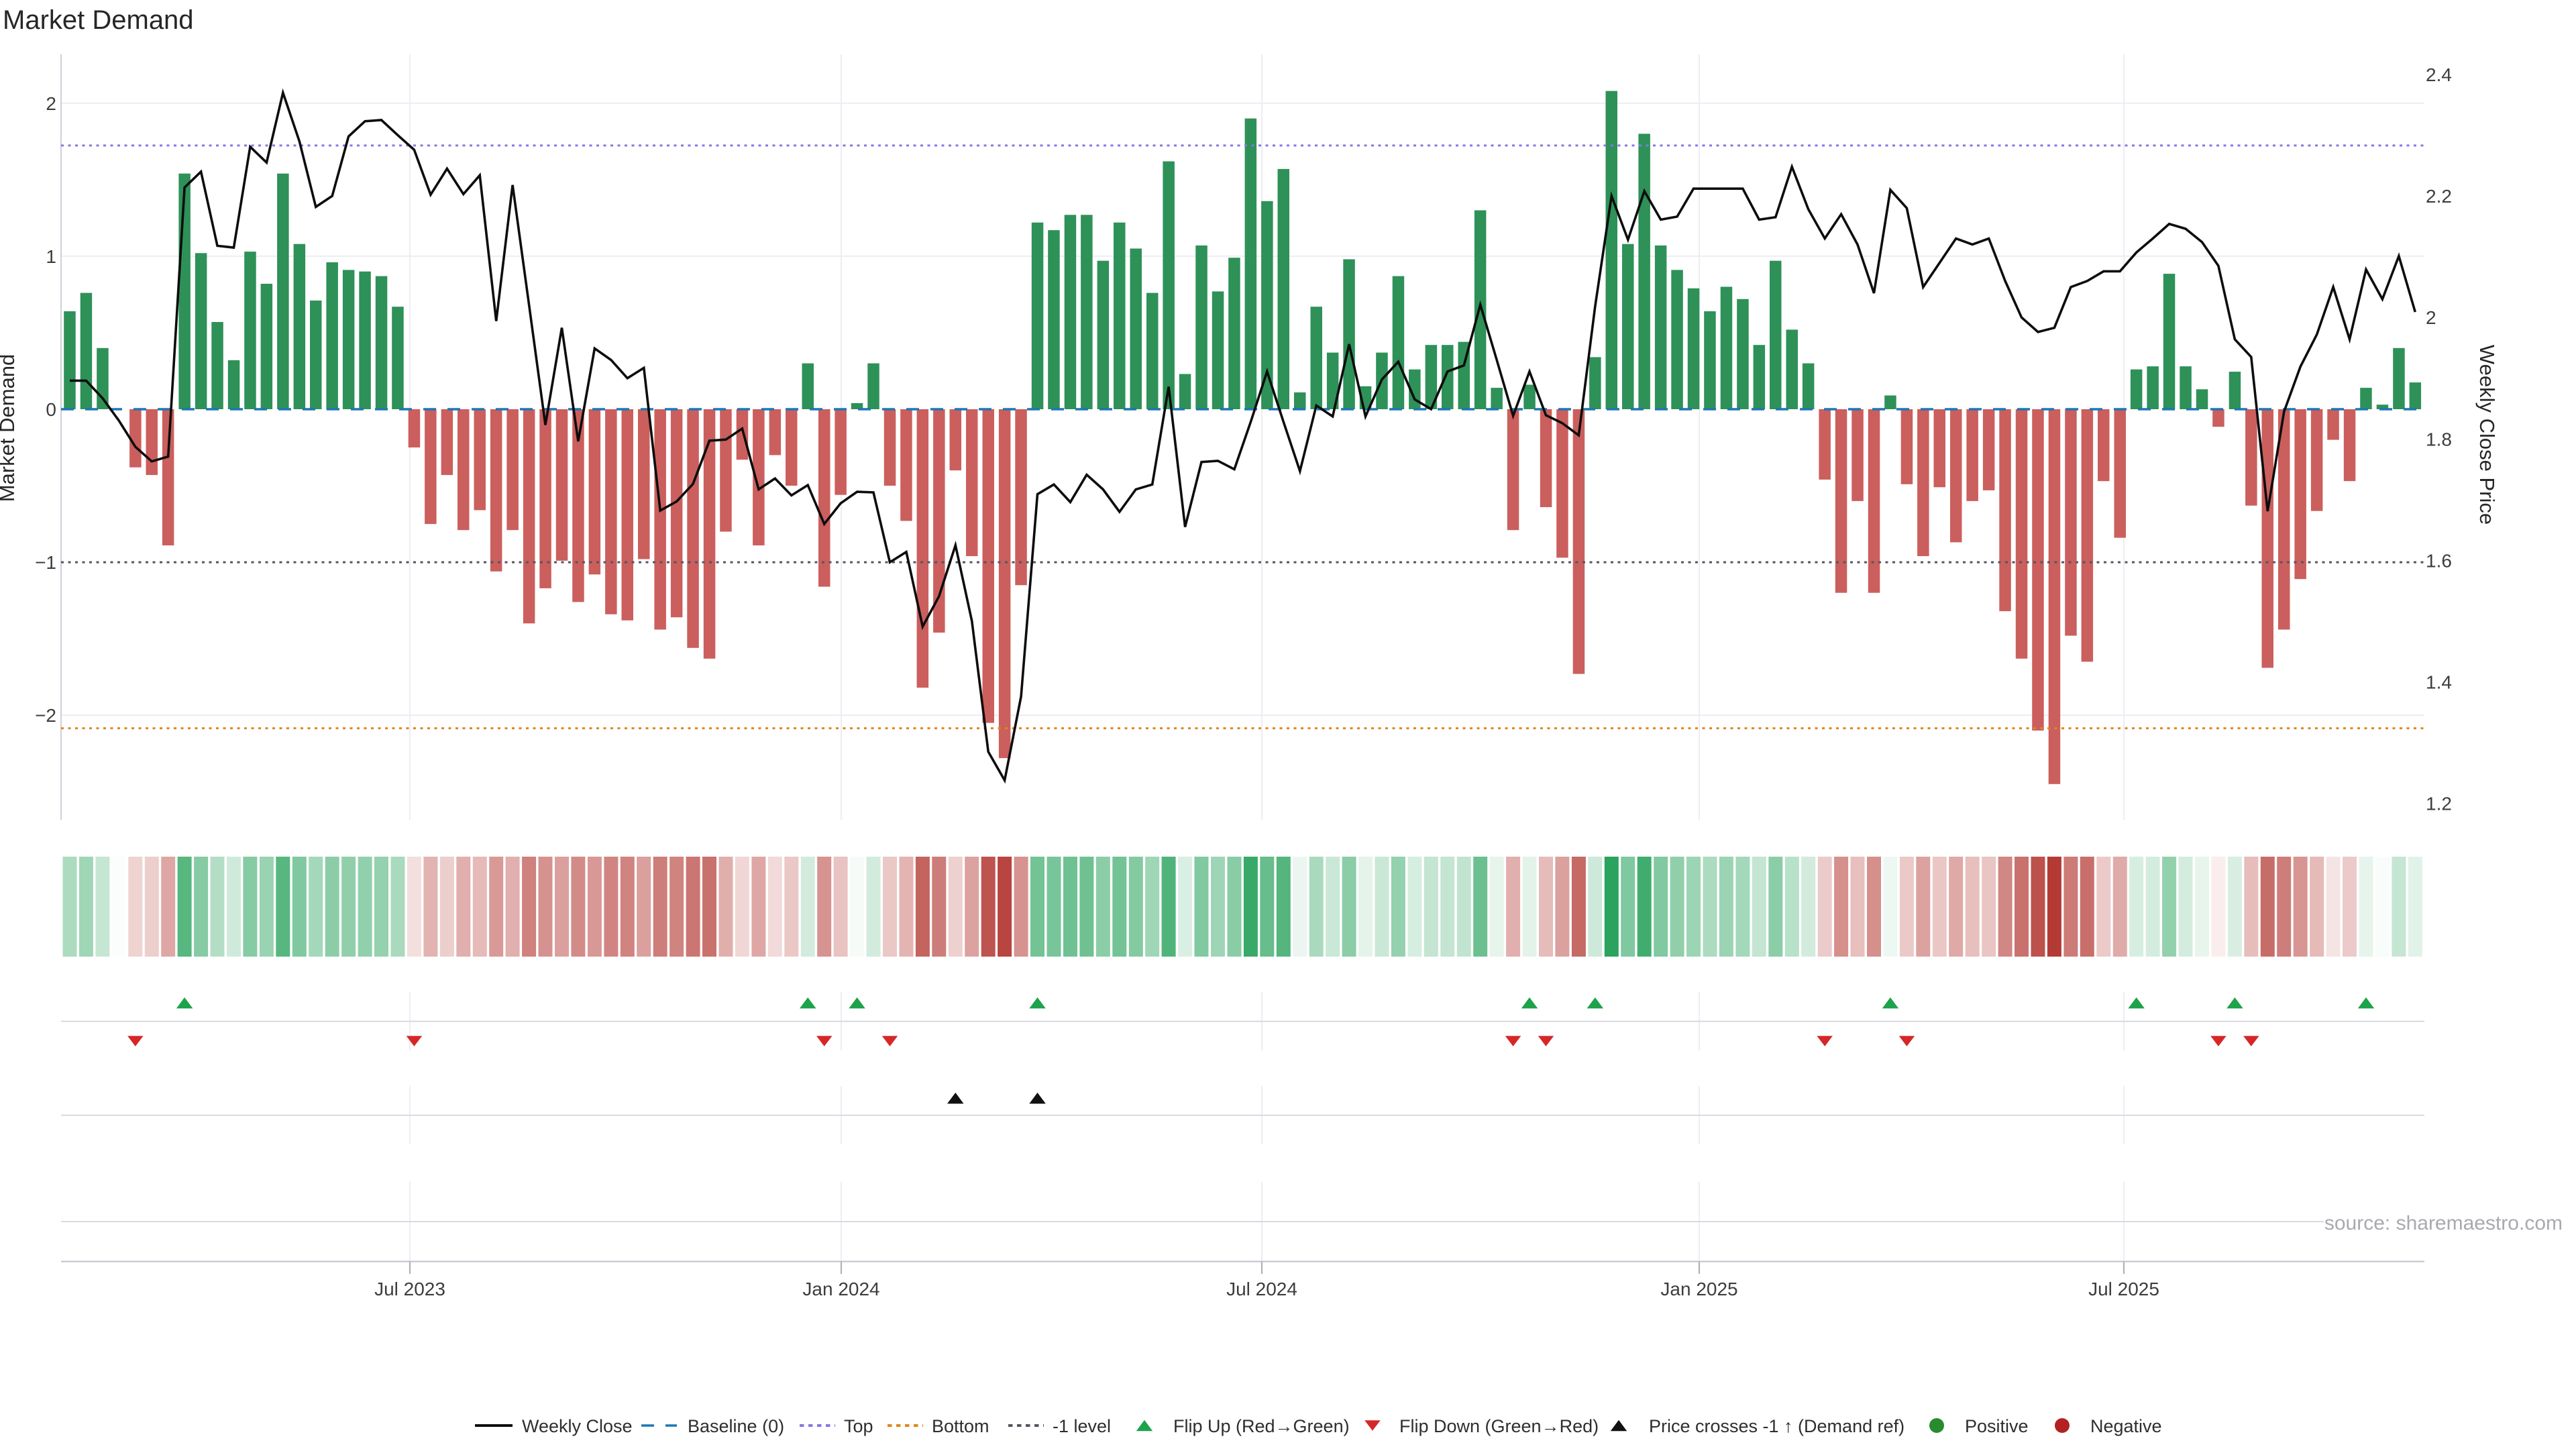  What do you see at coordinates (2439, 196) in the screenshot?
I see `svg-text: 2.2` at bounding box center [2439, 196].